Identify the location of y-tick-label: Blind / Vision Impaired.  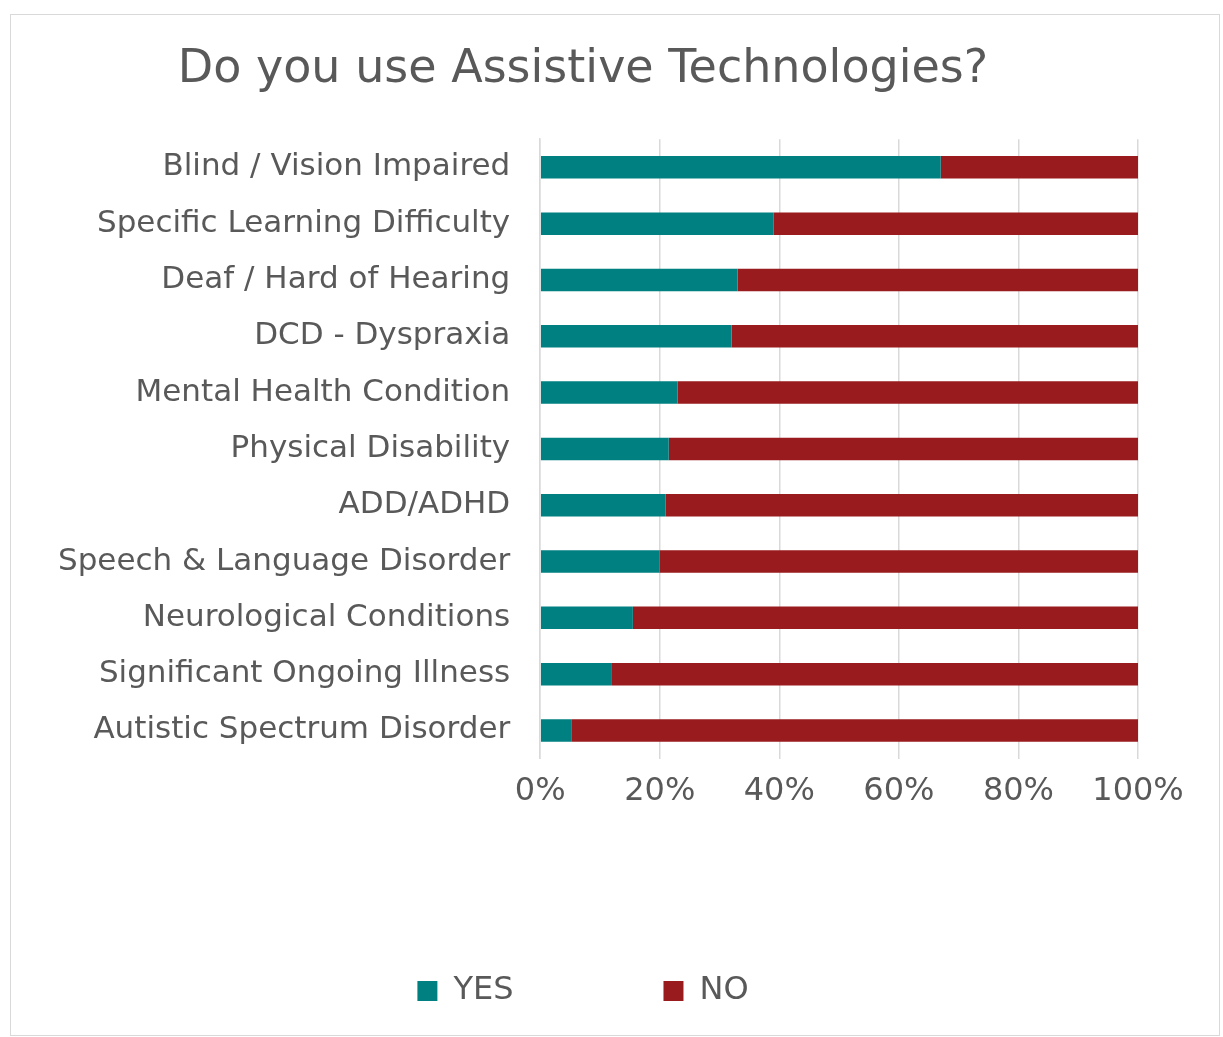
(336, 164).